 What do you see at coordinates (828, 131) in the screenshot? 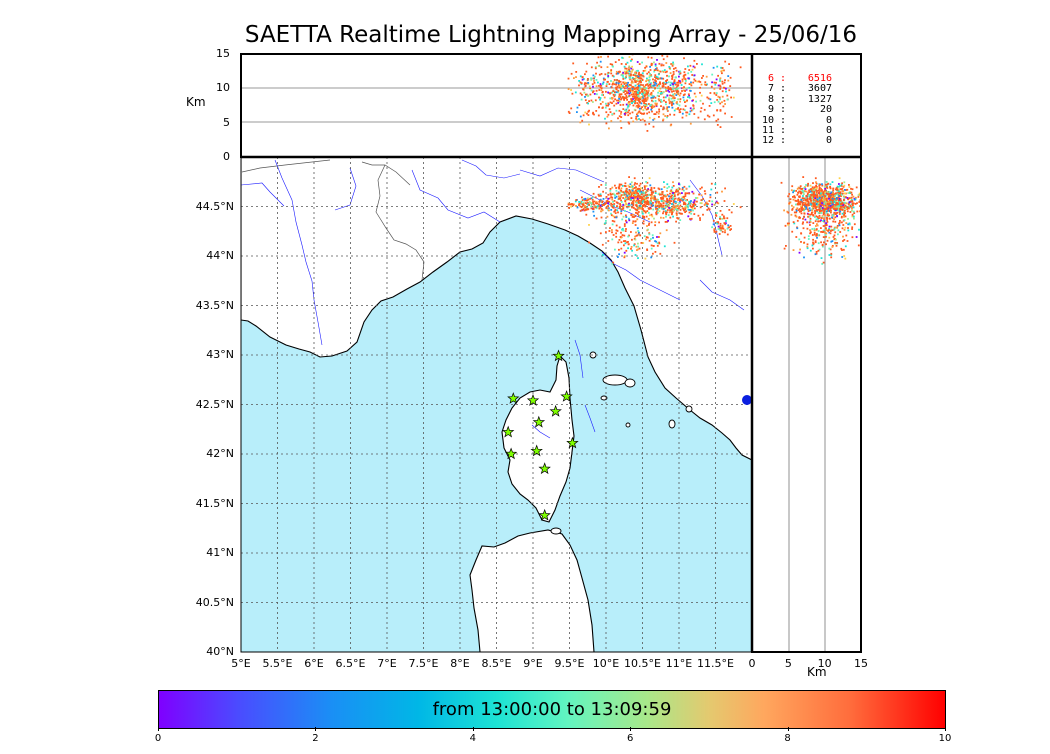
I see `station-count: 0` at bounding box center [828, 131].